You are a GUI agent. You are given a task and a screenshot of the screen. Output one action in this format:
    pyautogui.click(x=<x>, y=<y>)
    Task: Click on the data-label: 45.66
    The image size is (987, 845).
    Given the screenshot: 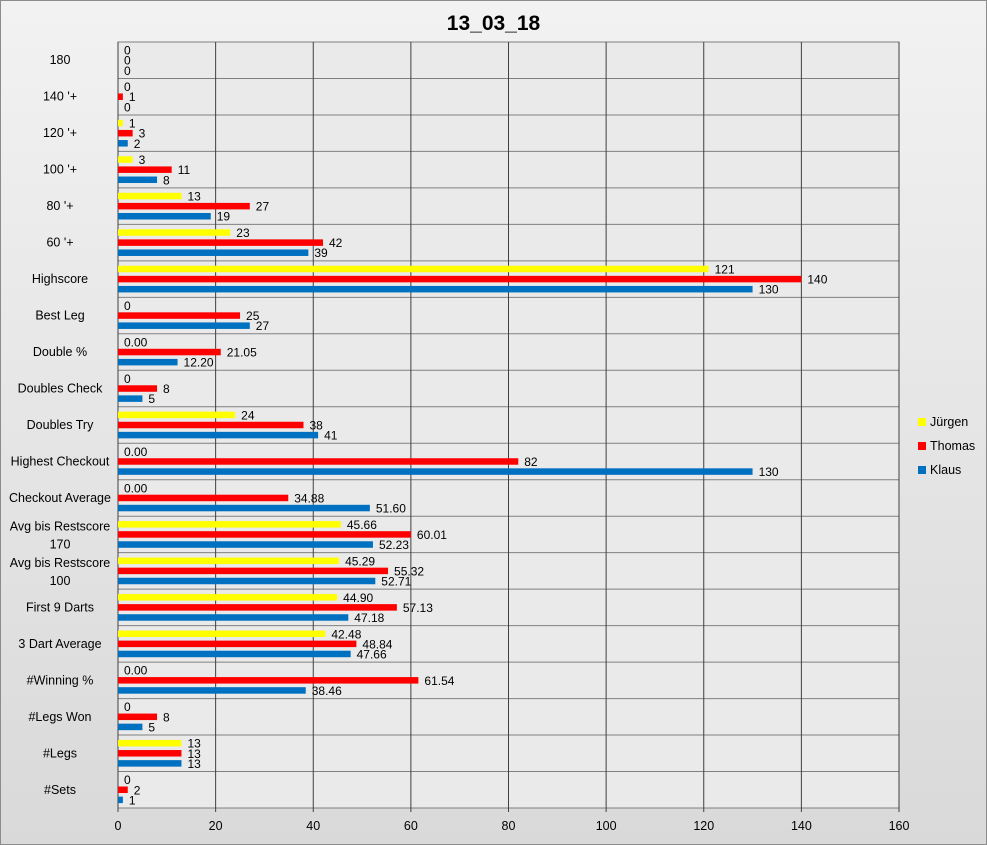 What is the action you would take?
    pyautogui.click(x=362, y=525)
    